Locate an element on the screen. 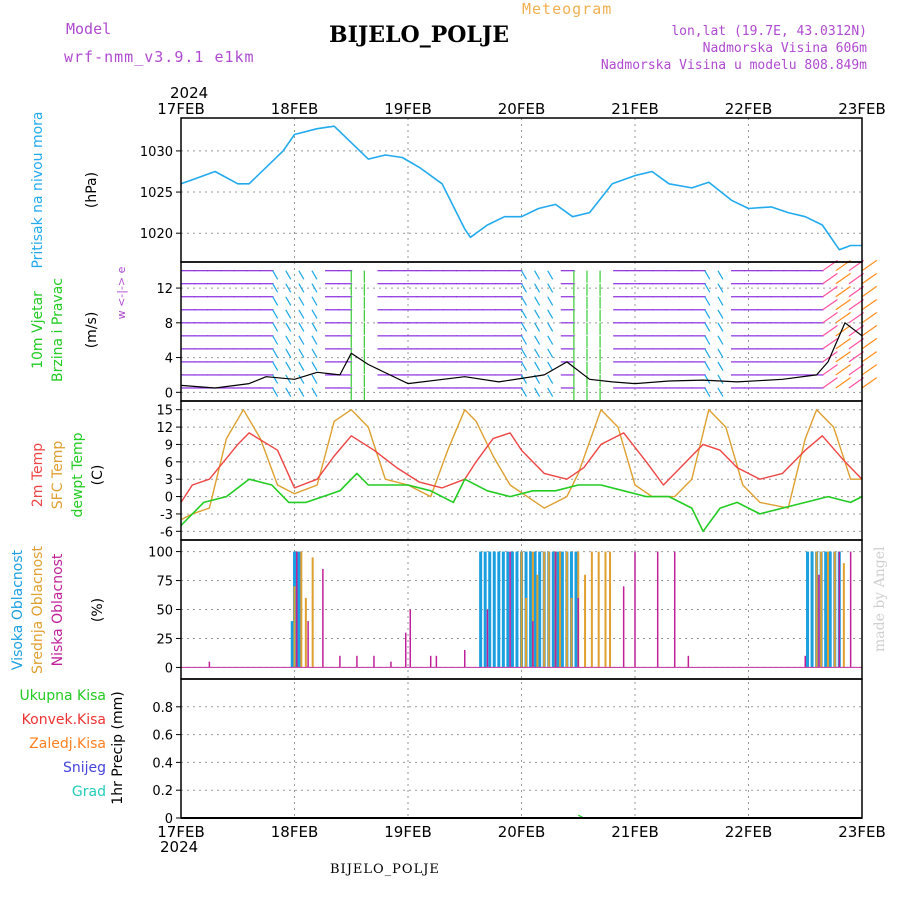 The image size is (900, 900). temp-yunit: (C) is located at coordinates (98, 475).